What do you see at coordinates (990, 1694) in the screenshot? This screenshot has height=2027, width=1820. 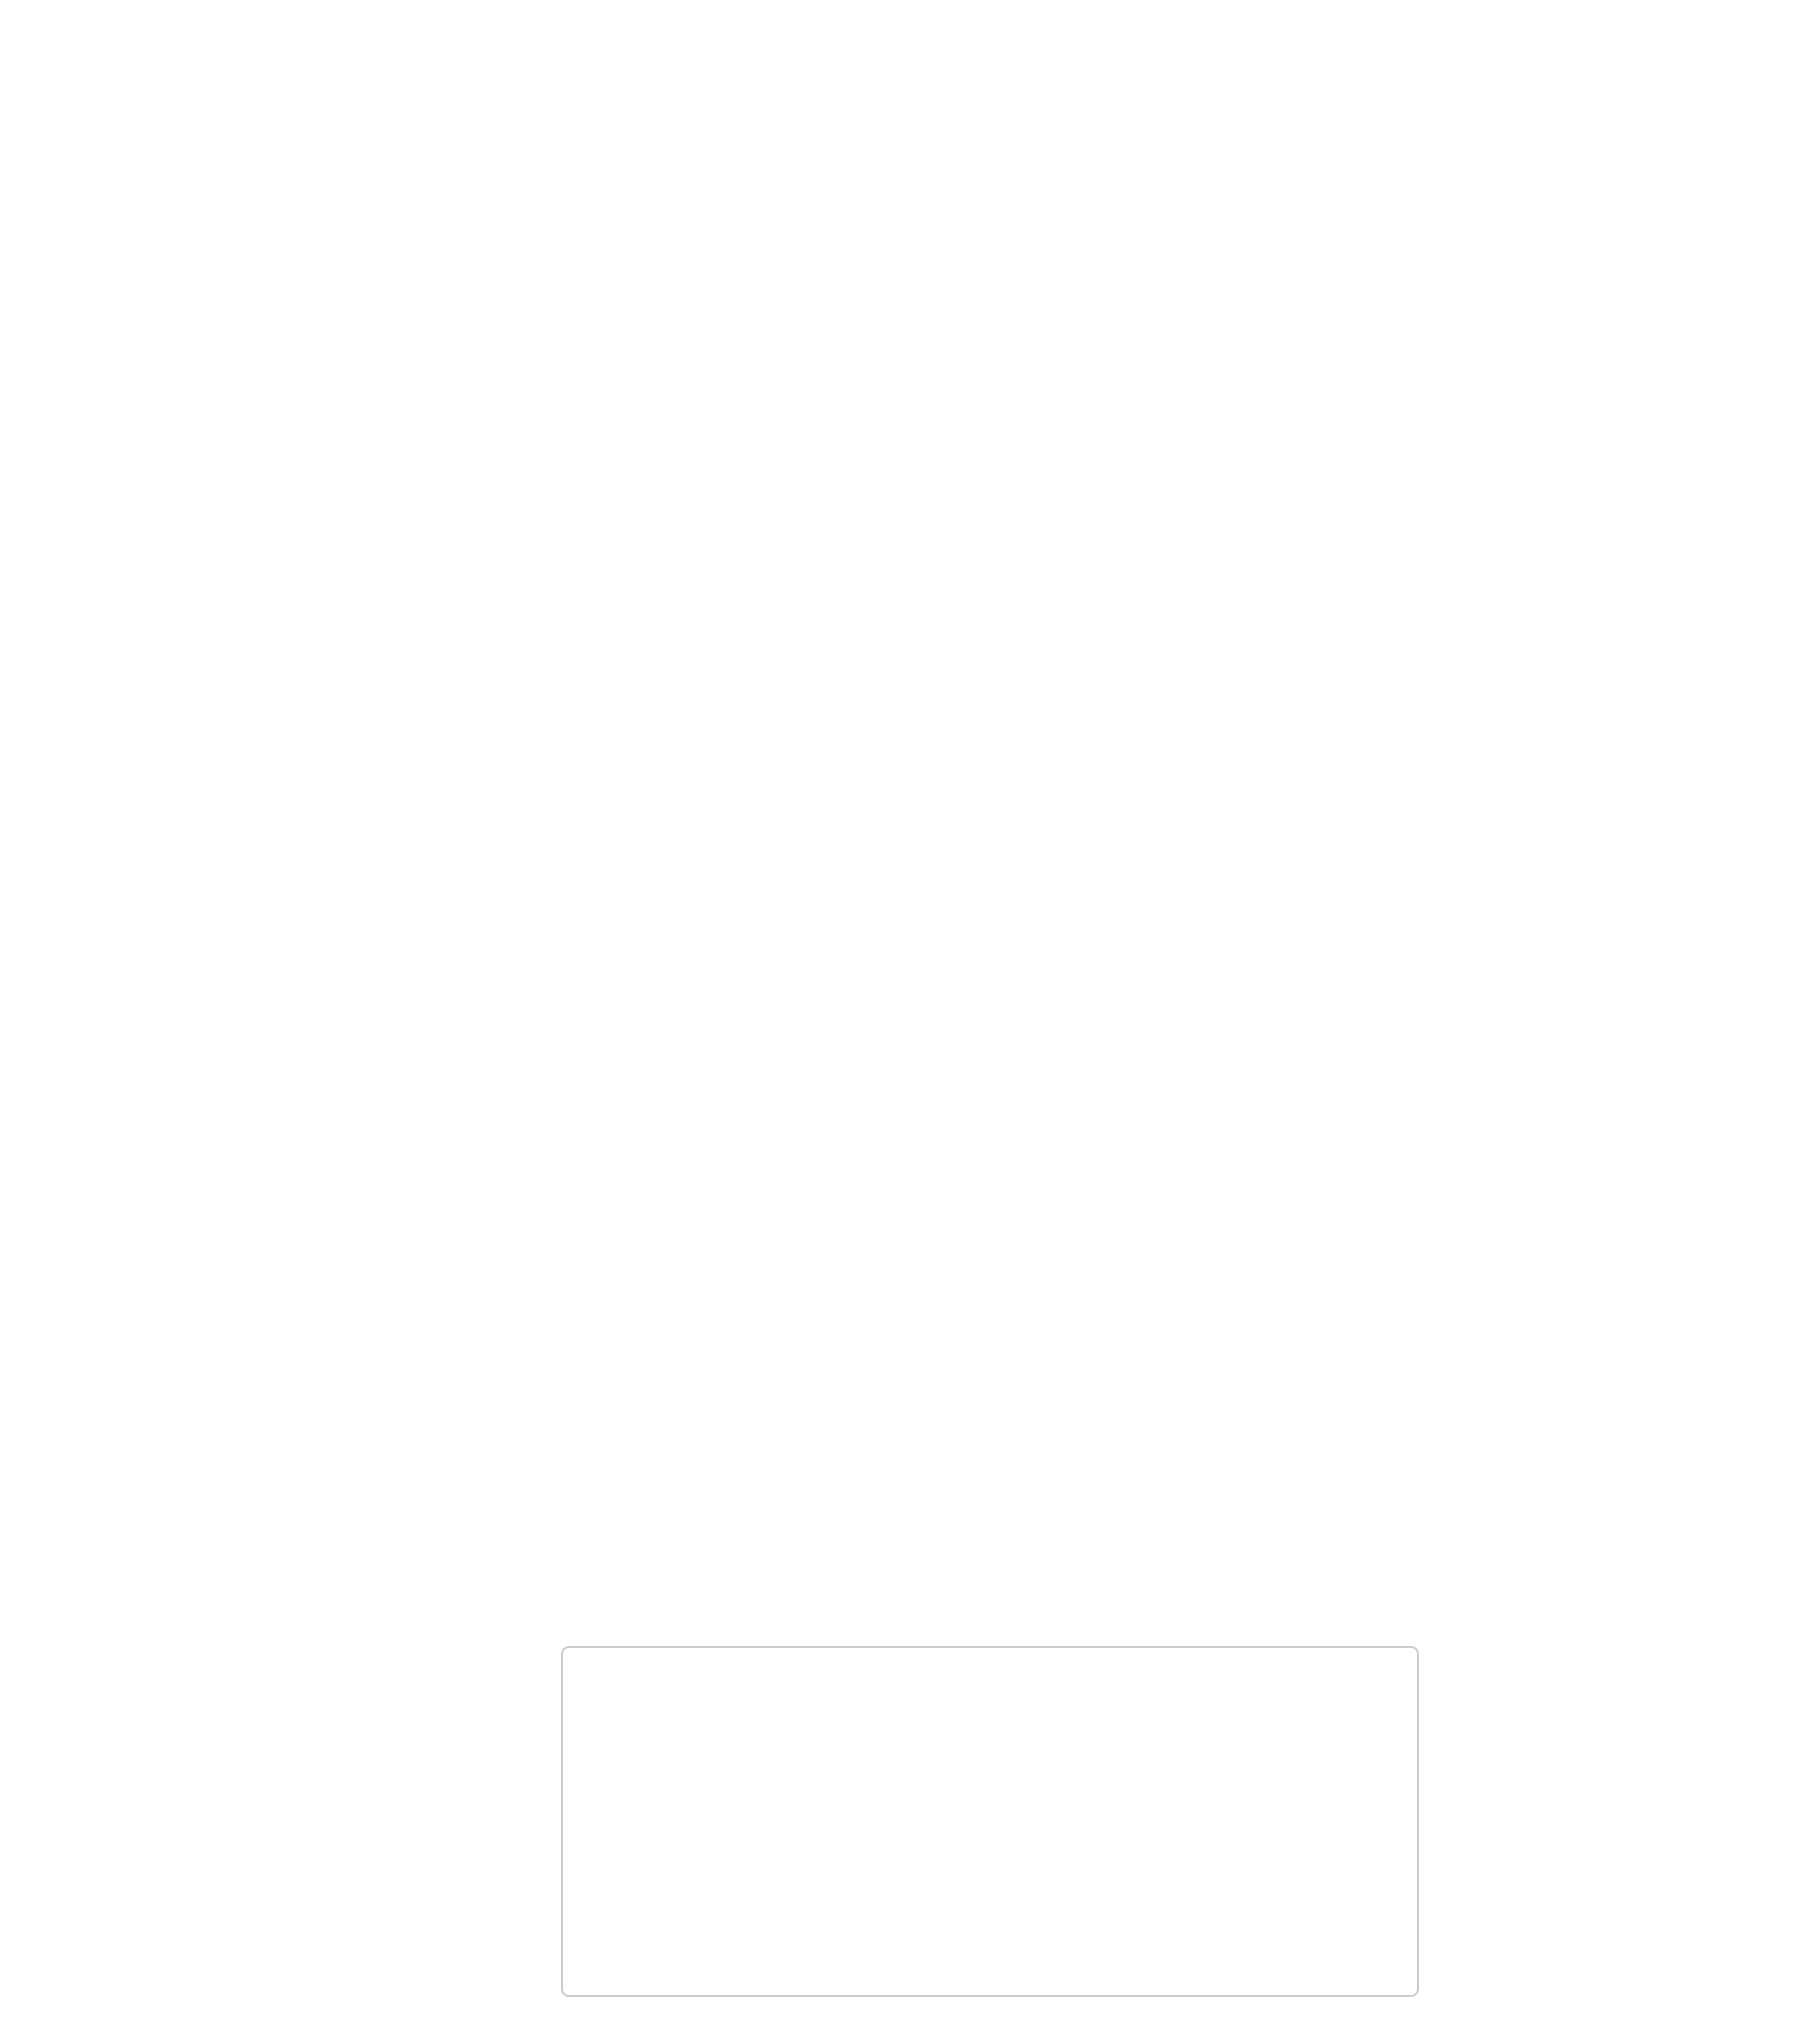 I see `legend-item-cmip6` at bounding box center [990, 1694].